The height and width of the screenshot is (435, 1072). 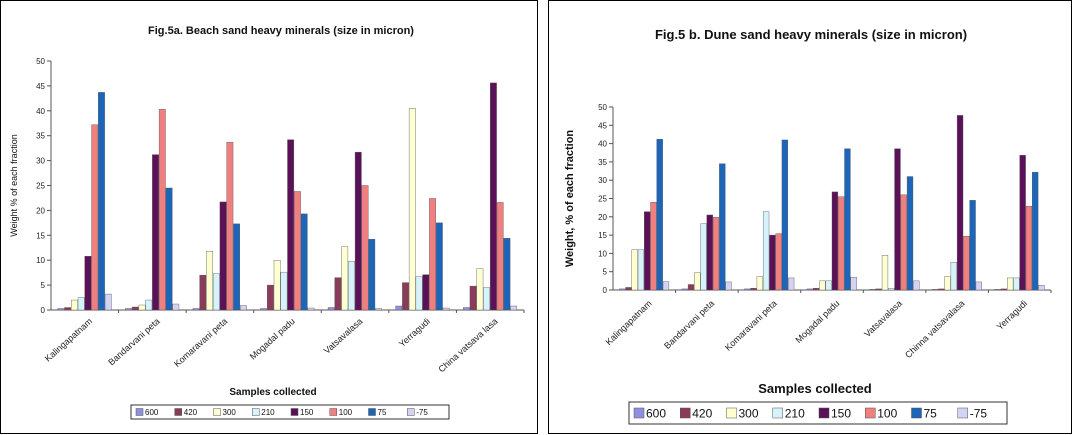 What do you see at coordinates (467, 345) in the screenshot?
I see `x-category-label: China vatsava lasa` at bounding box center [467, 345].